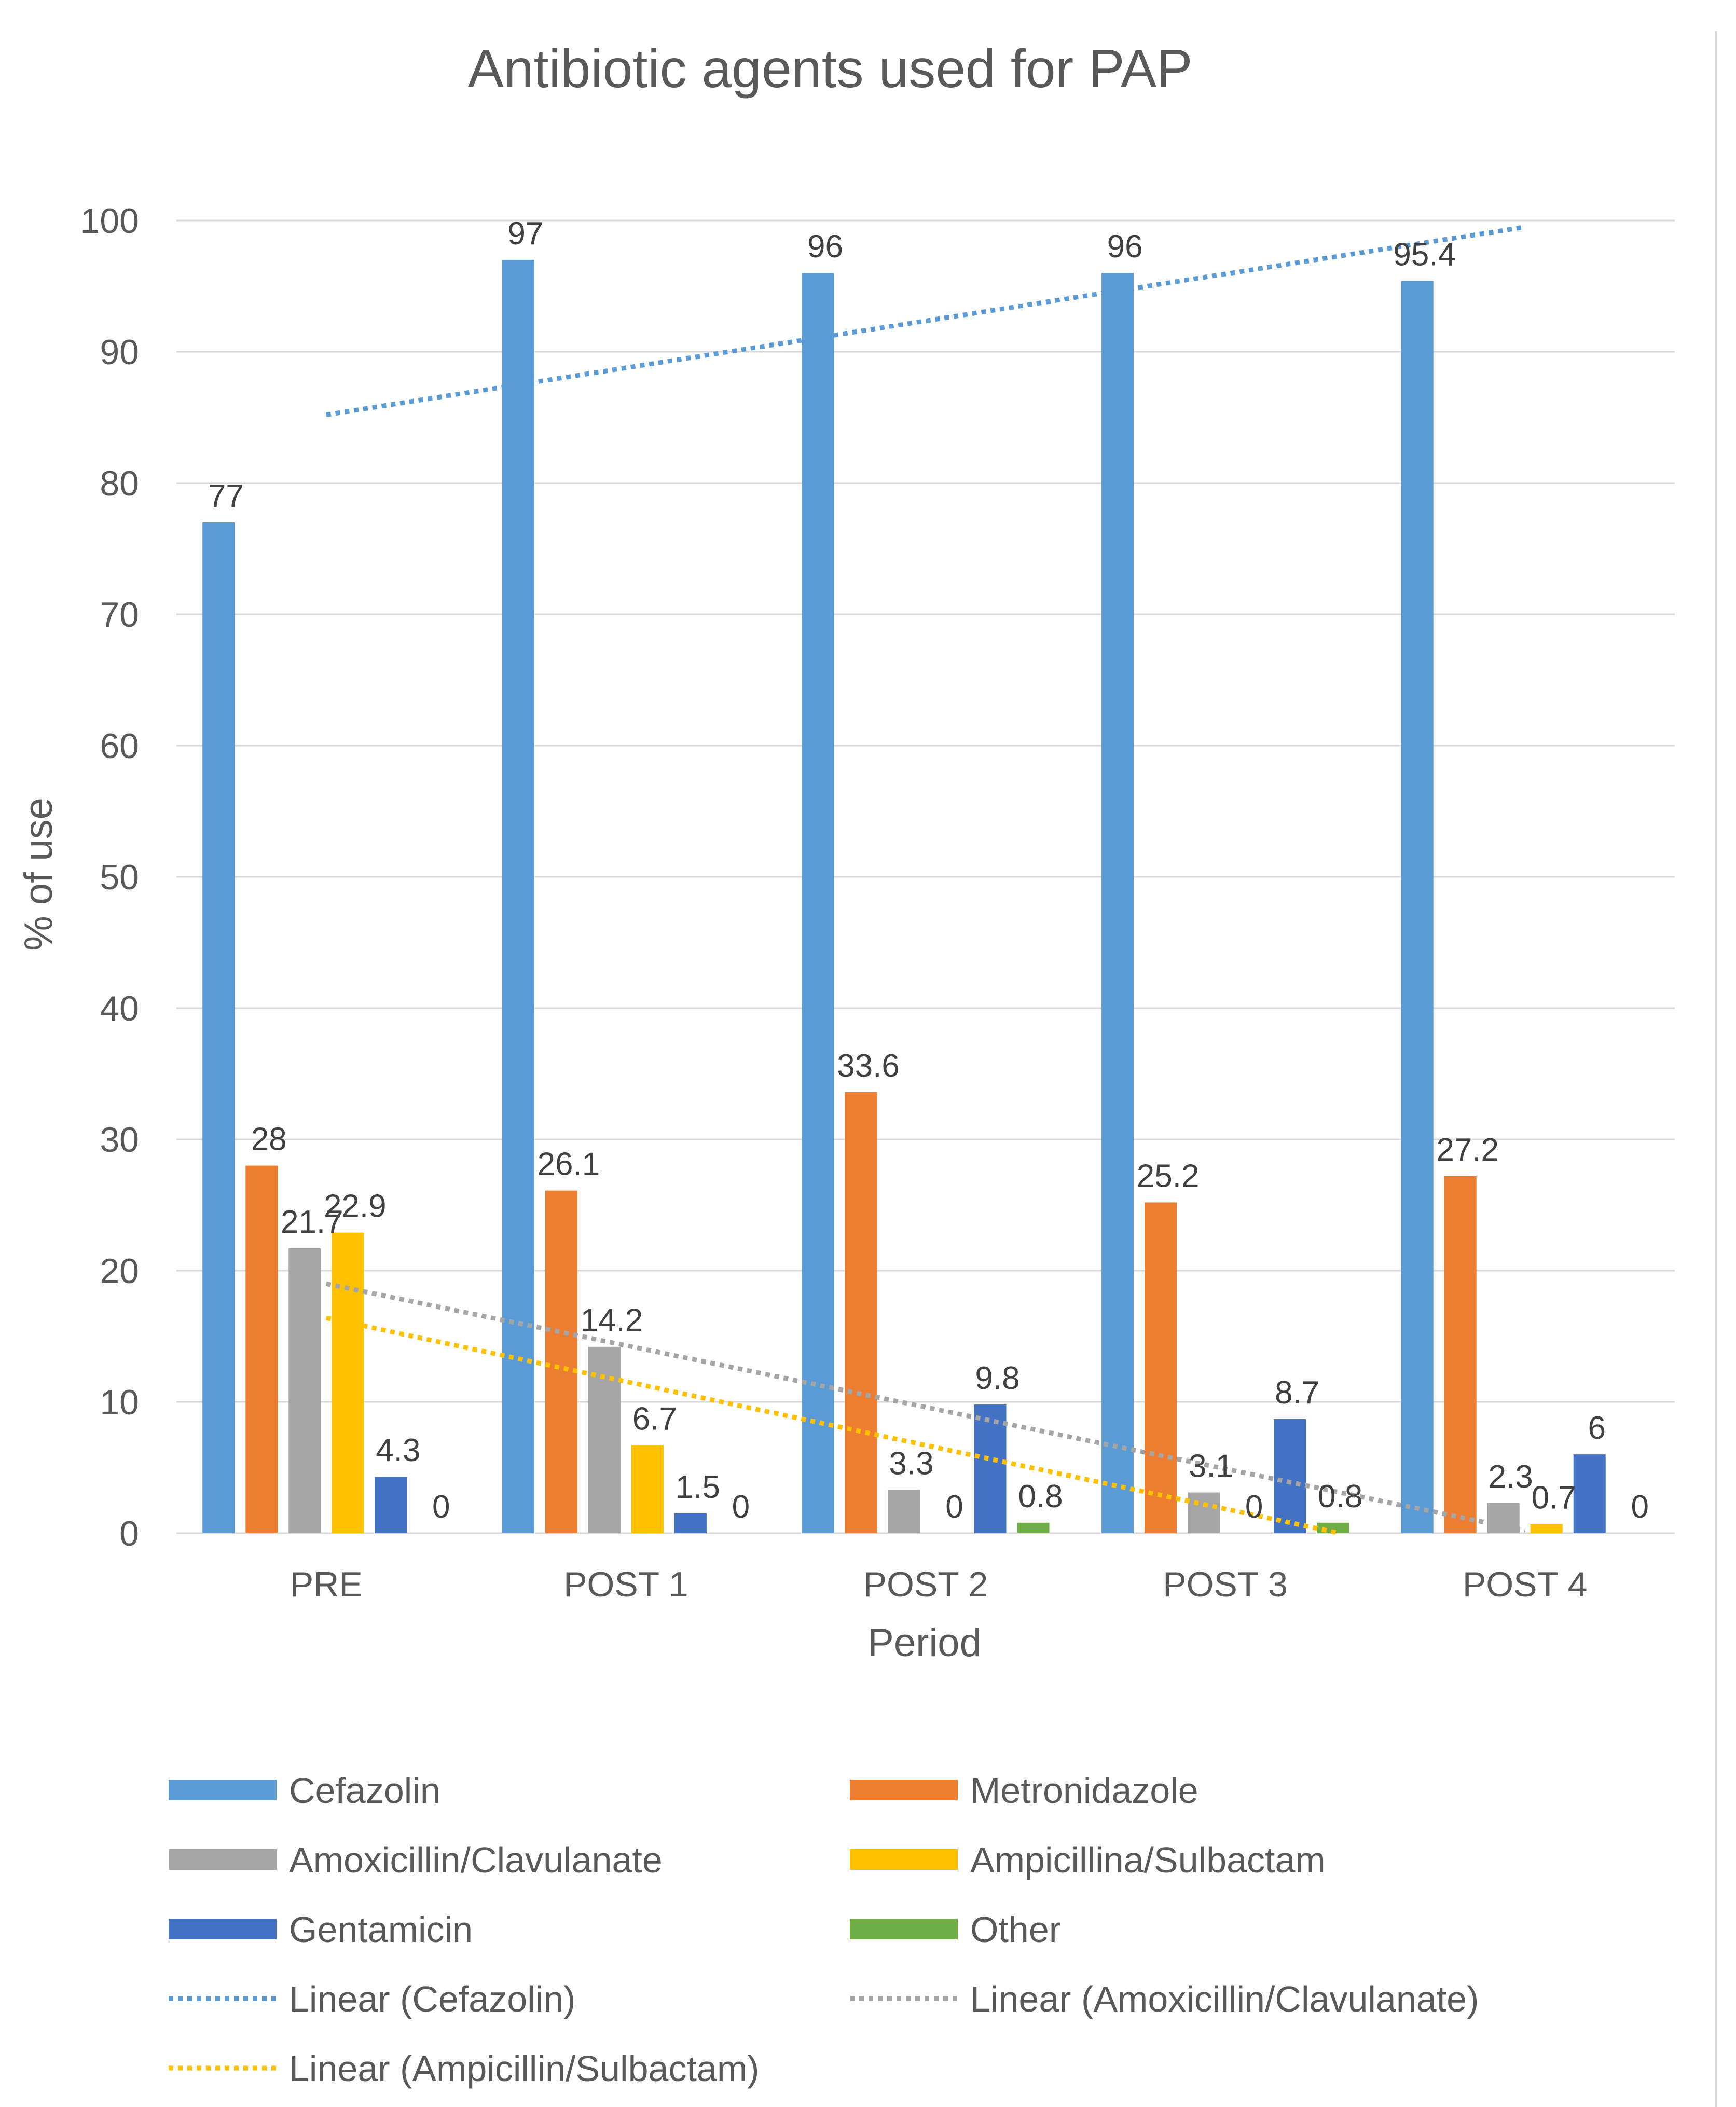  Describe the element at coordinates (39, 874) in the screenshot. I see `y-axis-title: % of use` at that location.